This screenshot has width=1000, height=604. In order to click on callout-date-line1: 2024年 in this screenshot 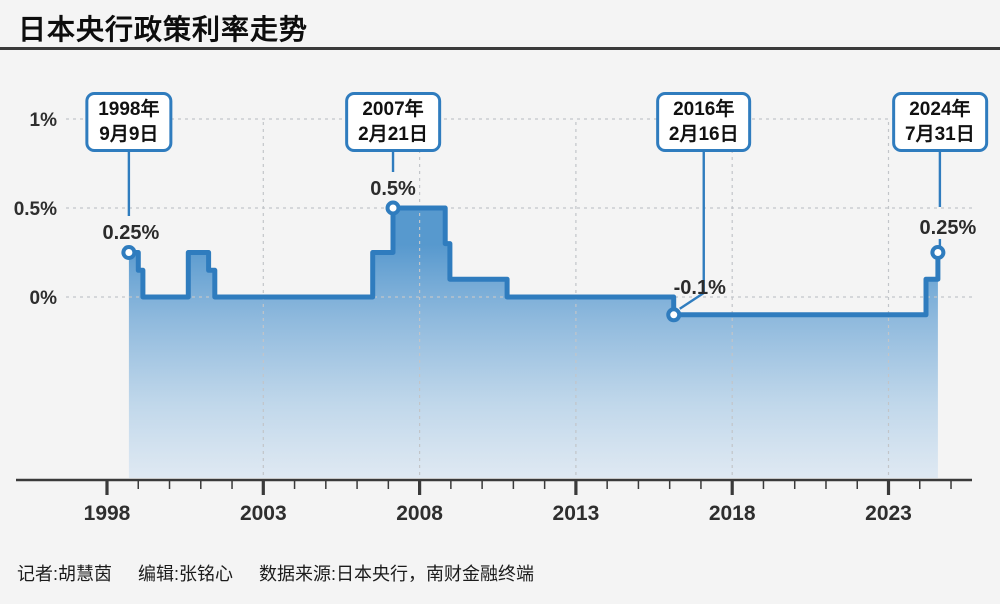, I will do `click(940, 109)`.